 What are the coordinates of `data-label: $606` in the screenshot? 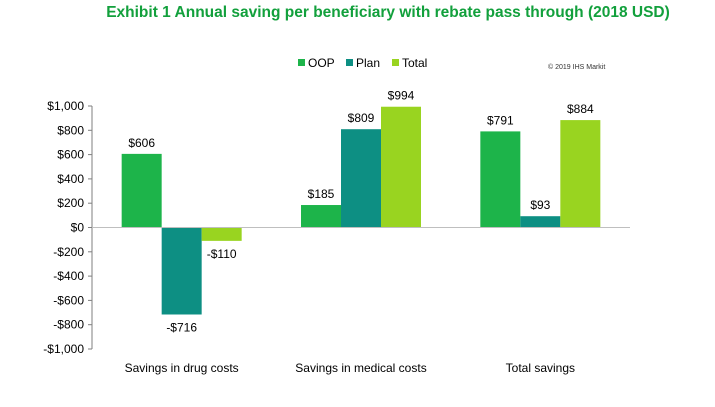 It's located at (141, 143).